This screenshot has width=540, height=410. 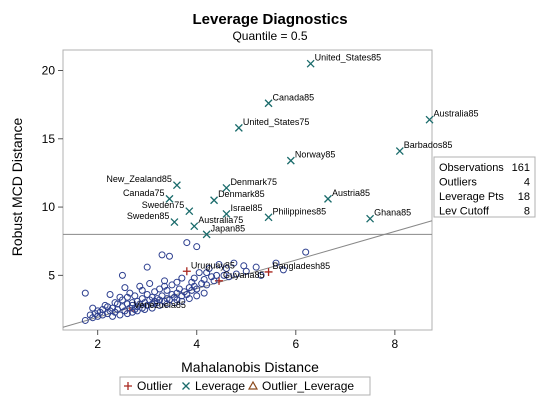 I want to click on point-label: Denmark85, so click(x=241, y=194).